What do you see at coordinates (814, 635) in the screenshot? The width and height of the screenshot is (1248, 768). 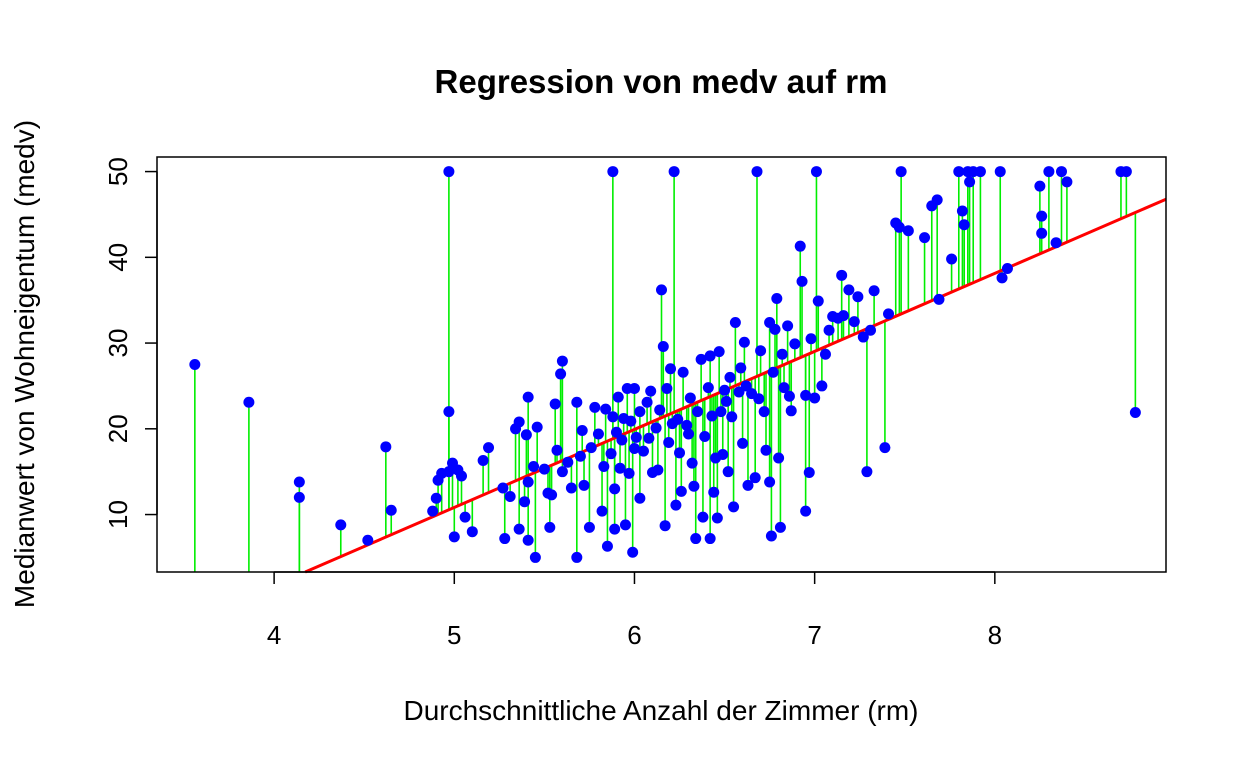 I see `x-tick-label-7: 7` at bounding box center [814, 635].